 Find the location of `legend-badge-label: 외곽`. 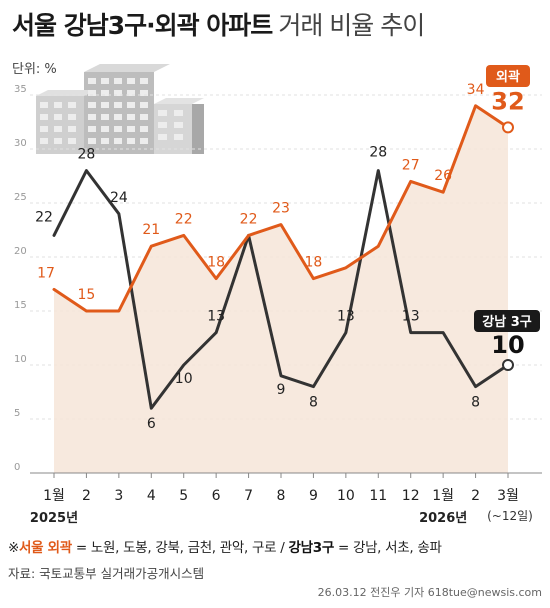

legend-badge-label: 외곽 is located at coordinates (508, 77).